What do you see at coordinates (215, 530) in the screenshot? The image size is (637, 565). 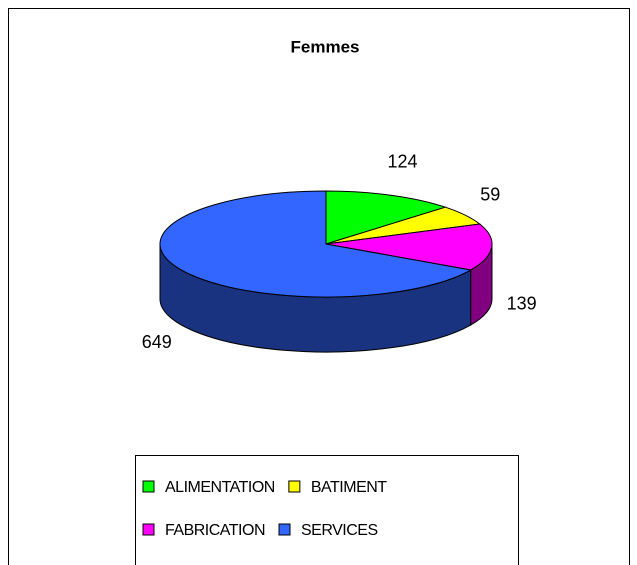 I see `legend-label: FABRICATION` at bounding box center [215, 530].